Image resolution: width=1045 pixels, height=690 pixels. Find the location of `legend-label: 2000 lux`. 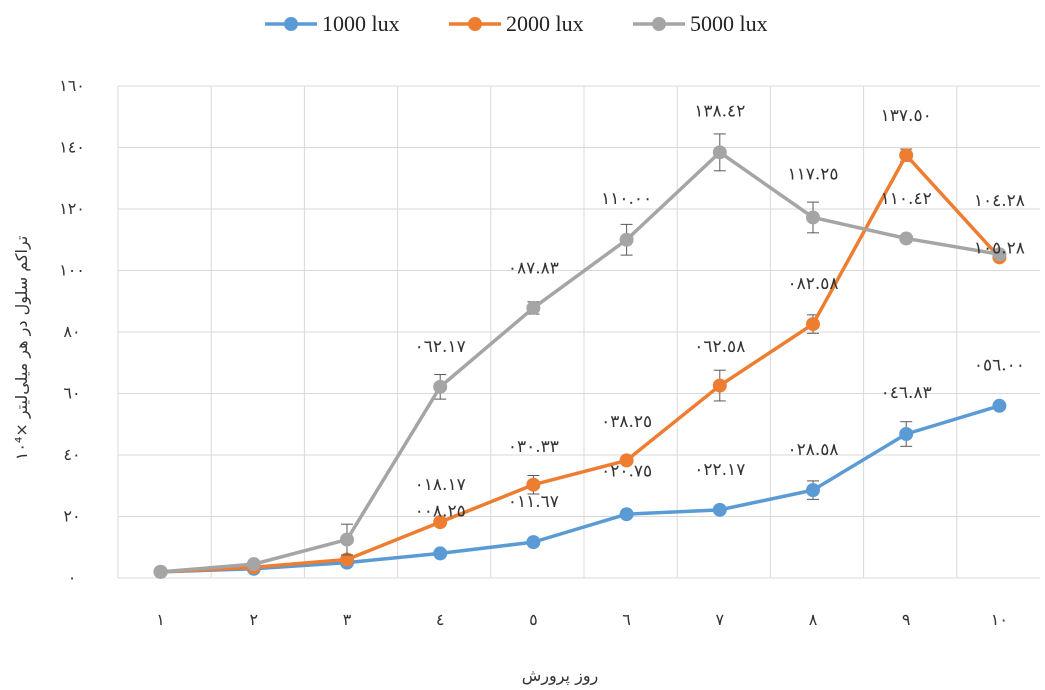

legend-label: 2000 lux is located at coordinates (545, 23).